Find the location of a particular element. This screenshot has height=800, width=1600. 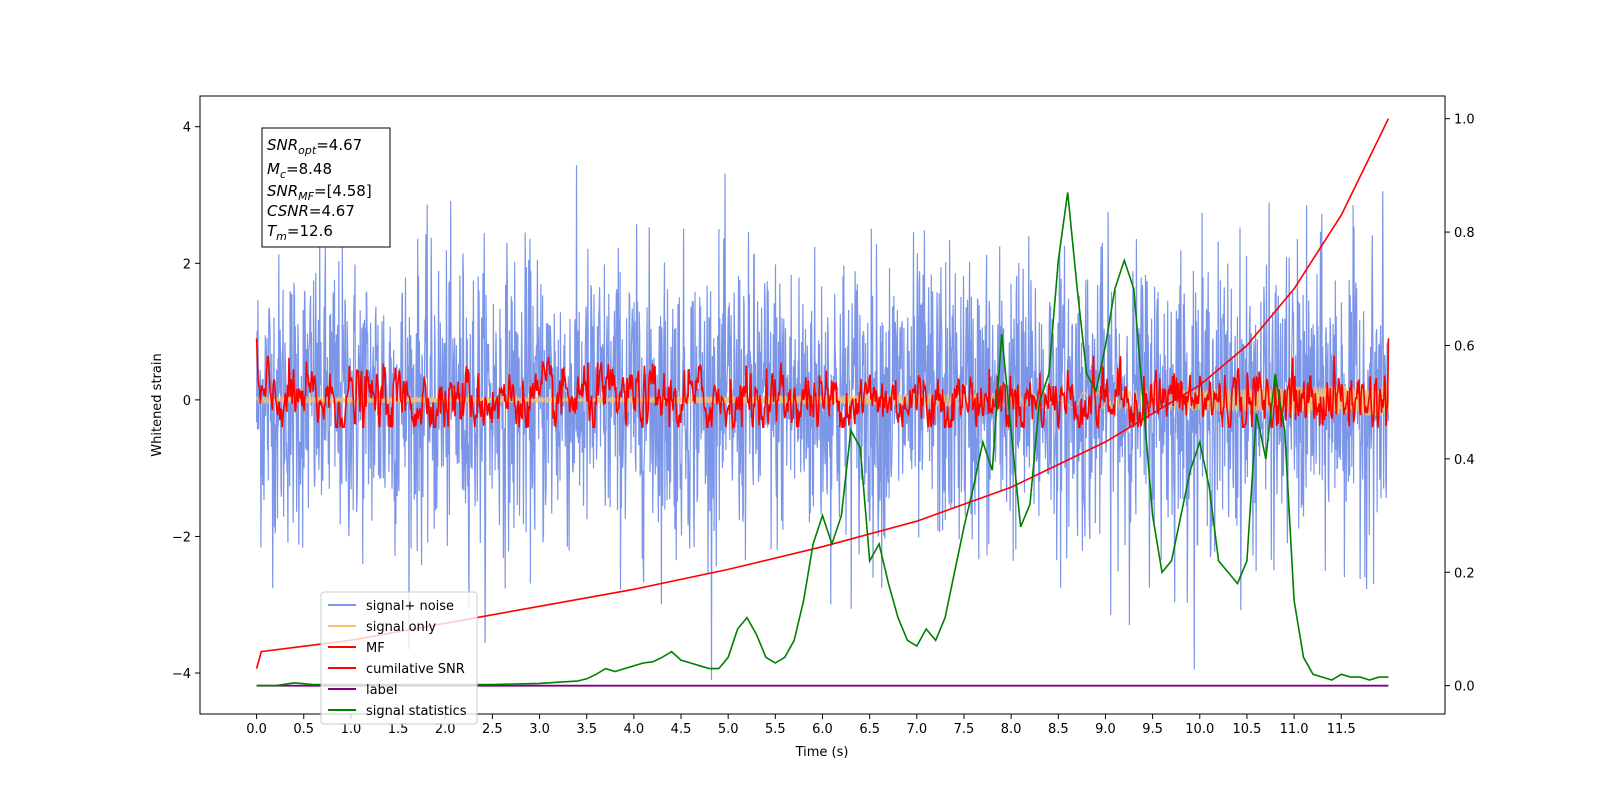

x-tick-label: 3.0 is located at coordinates (539, 729).